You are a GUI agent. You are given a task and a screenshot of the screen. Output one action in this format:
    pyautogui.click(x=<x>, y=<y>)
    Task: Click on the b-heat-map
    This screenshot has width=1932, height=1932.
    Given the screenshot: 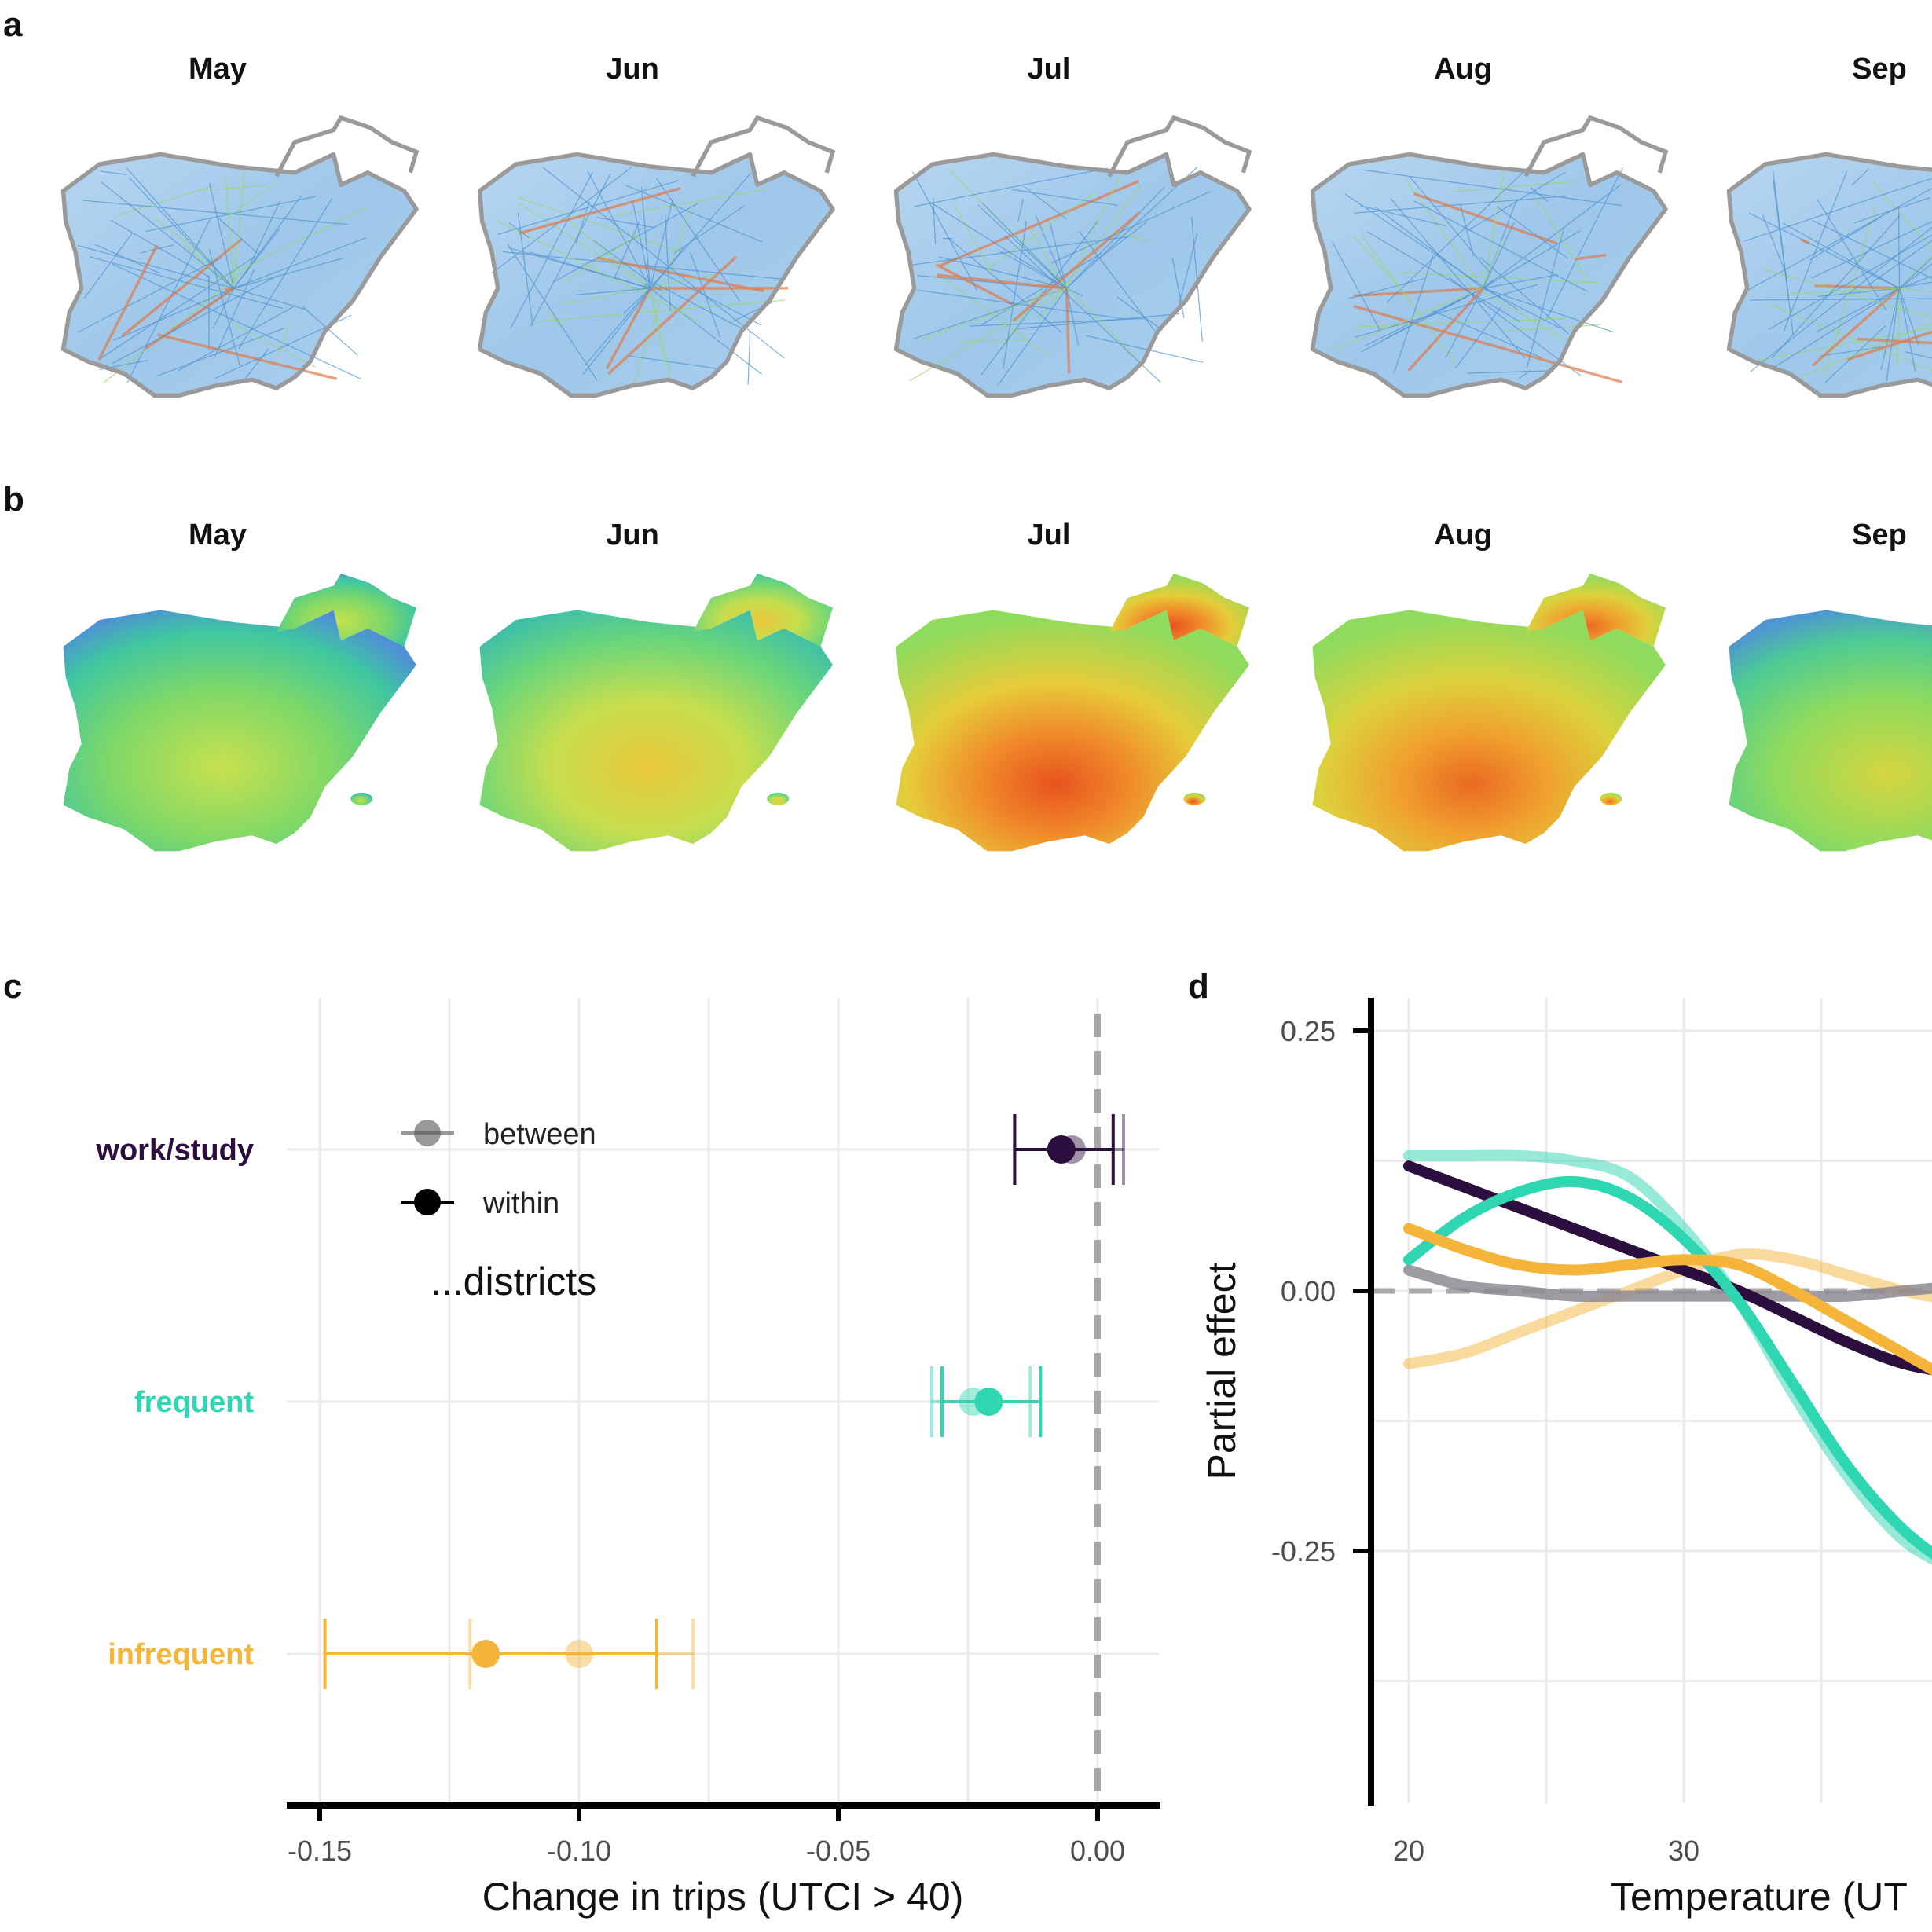 What is the action you would take?
    pyautogui.click(x=1831, y=731)
    